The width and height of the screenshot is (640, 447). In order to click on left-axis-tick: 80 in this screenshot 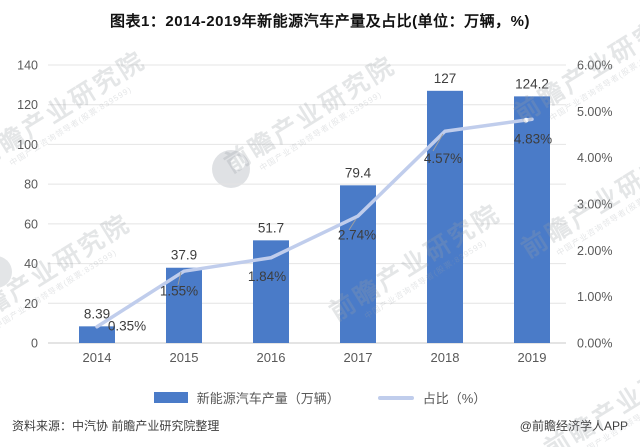, I will do `click(31, 185)`.